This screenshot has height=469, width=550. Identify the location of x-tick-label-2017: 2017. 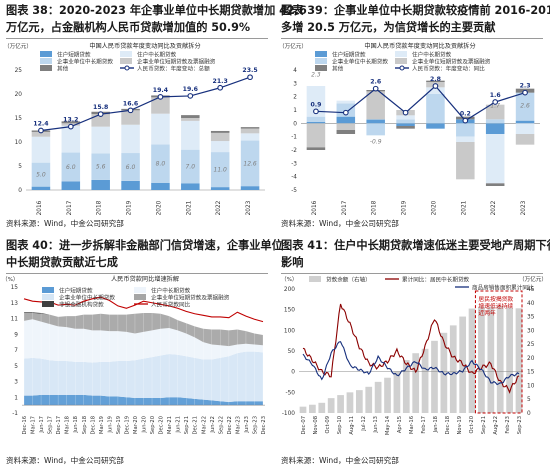
(345, 207).